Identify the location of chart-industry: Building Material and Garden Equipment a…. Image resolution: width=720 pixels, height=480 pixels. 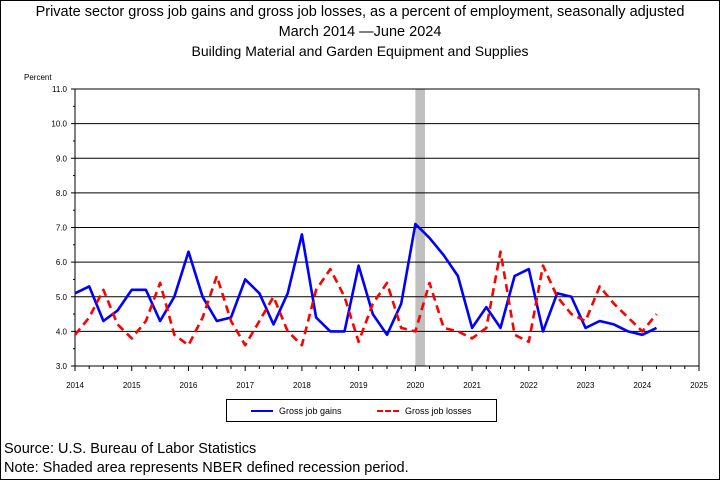
(360, 51).